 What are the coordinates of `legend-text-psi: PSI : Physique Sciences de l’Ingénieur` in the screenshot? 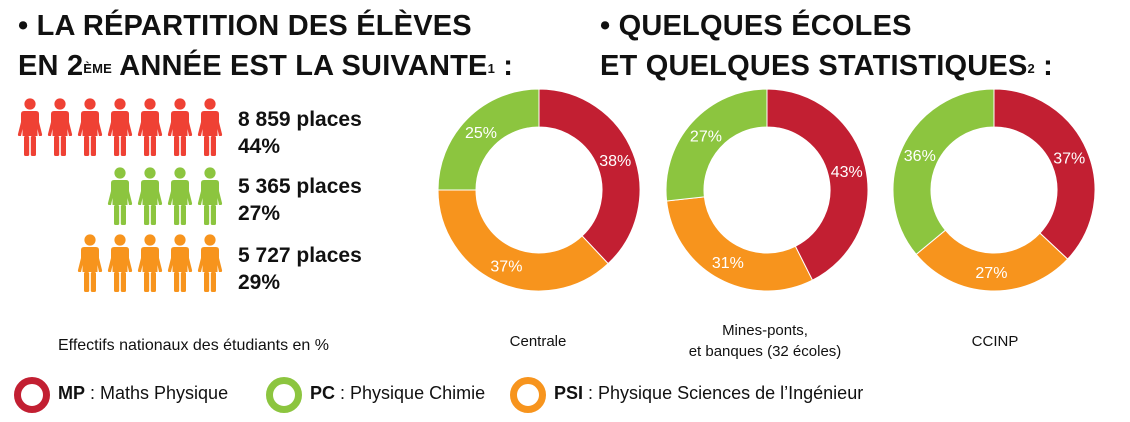 It's located at (709, 393).